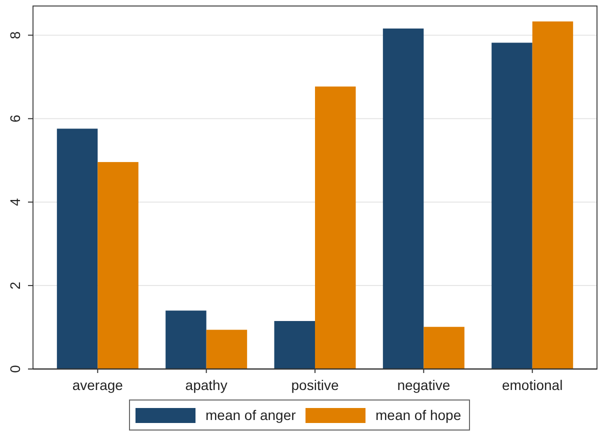  Describe the element at coordinates (15, 35) in the screenshot. I see `y-tick-label: 8` at that location.